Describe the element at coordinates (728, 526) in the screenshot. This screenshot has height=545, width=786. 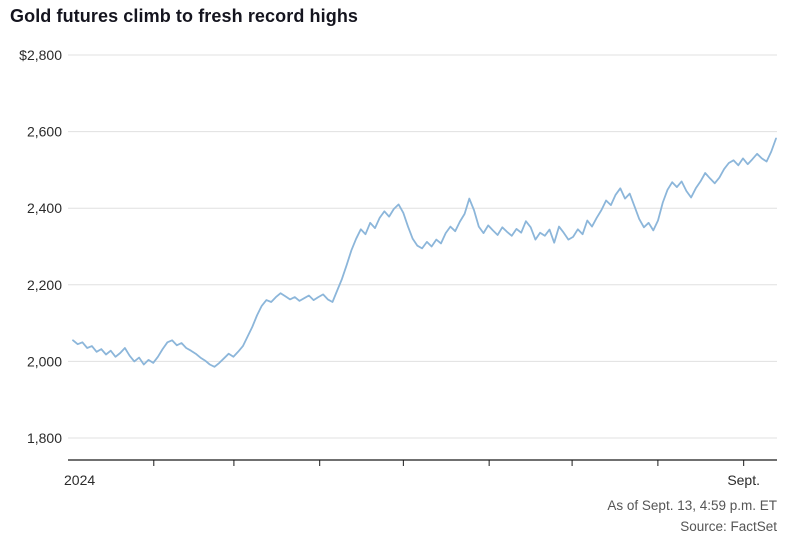
I see `source-attribution: Source: FactSet` at that location.